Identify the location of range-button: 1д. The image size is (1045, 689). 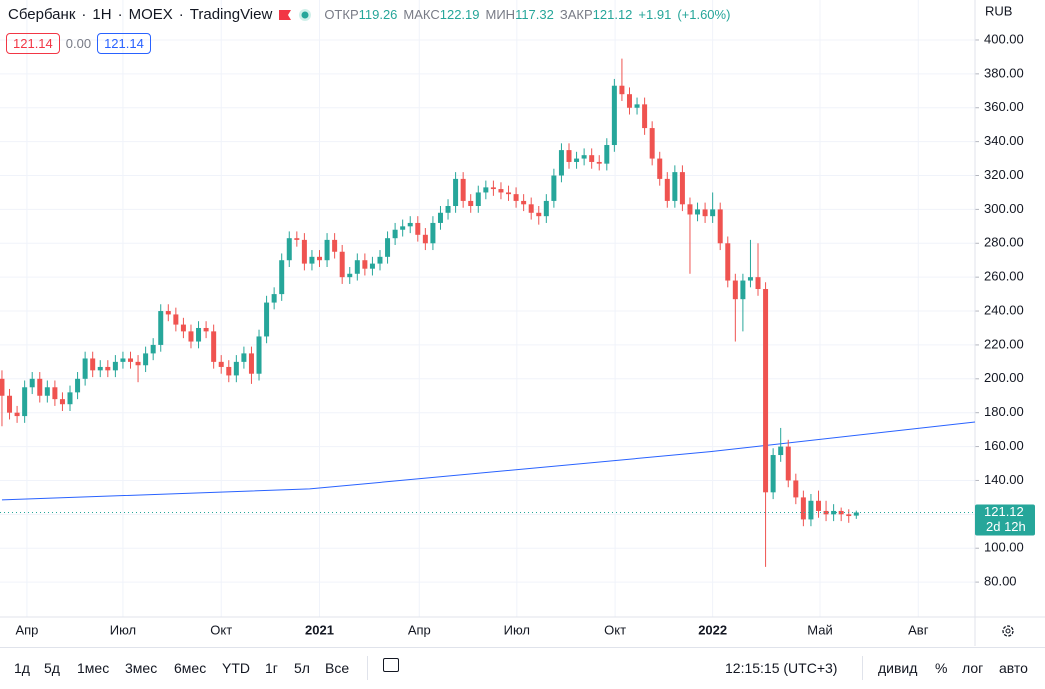
(22, 668).